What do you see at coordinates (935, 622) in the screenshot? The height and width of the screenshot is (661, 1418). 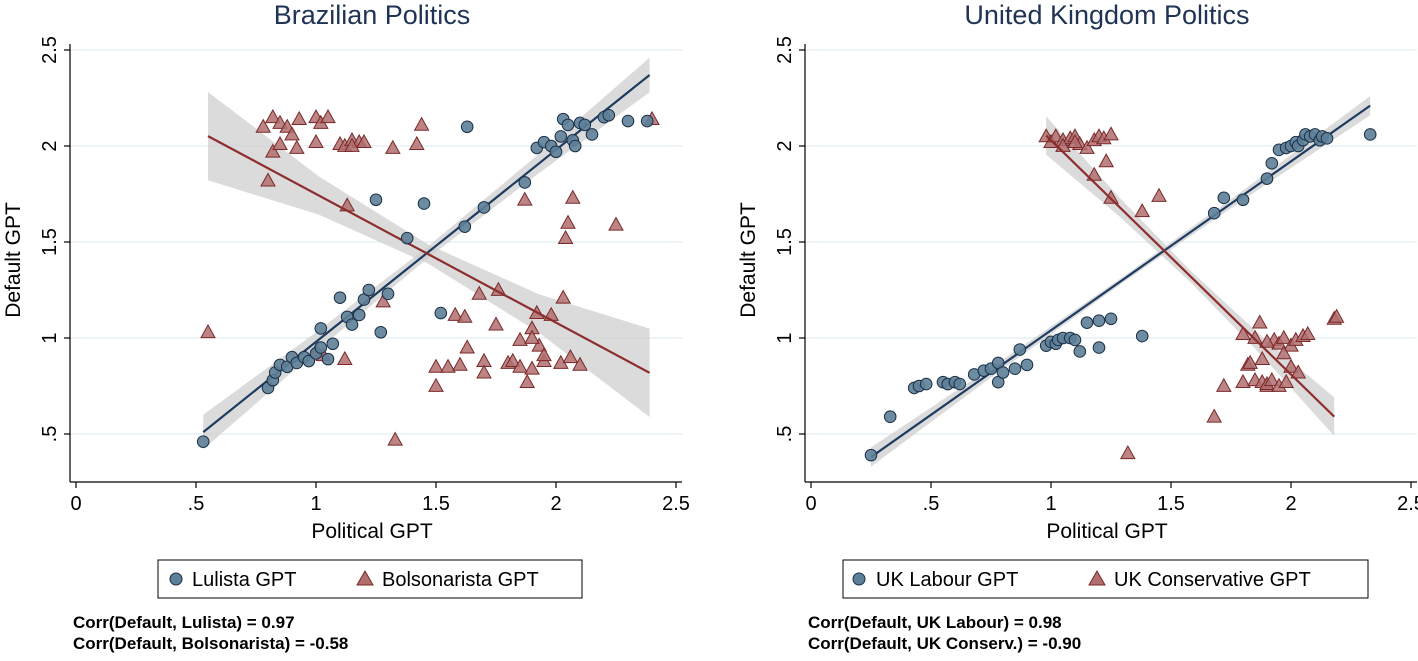 I see `corr-line-uk-labour: Corr(Default, UK Labour) = 0.98` at bounding box center [935, 622].